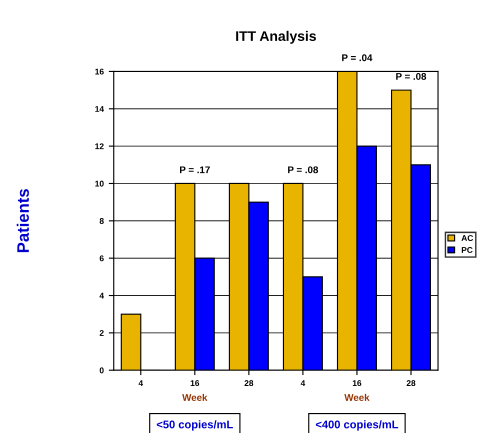 The image size is (484, 433). Describe the element at coordinates (467, 238) in the screenshot. I see `legend-label: AC` at that location.